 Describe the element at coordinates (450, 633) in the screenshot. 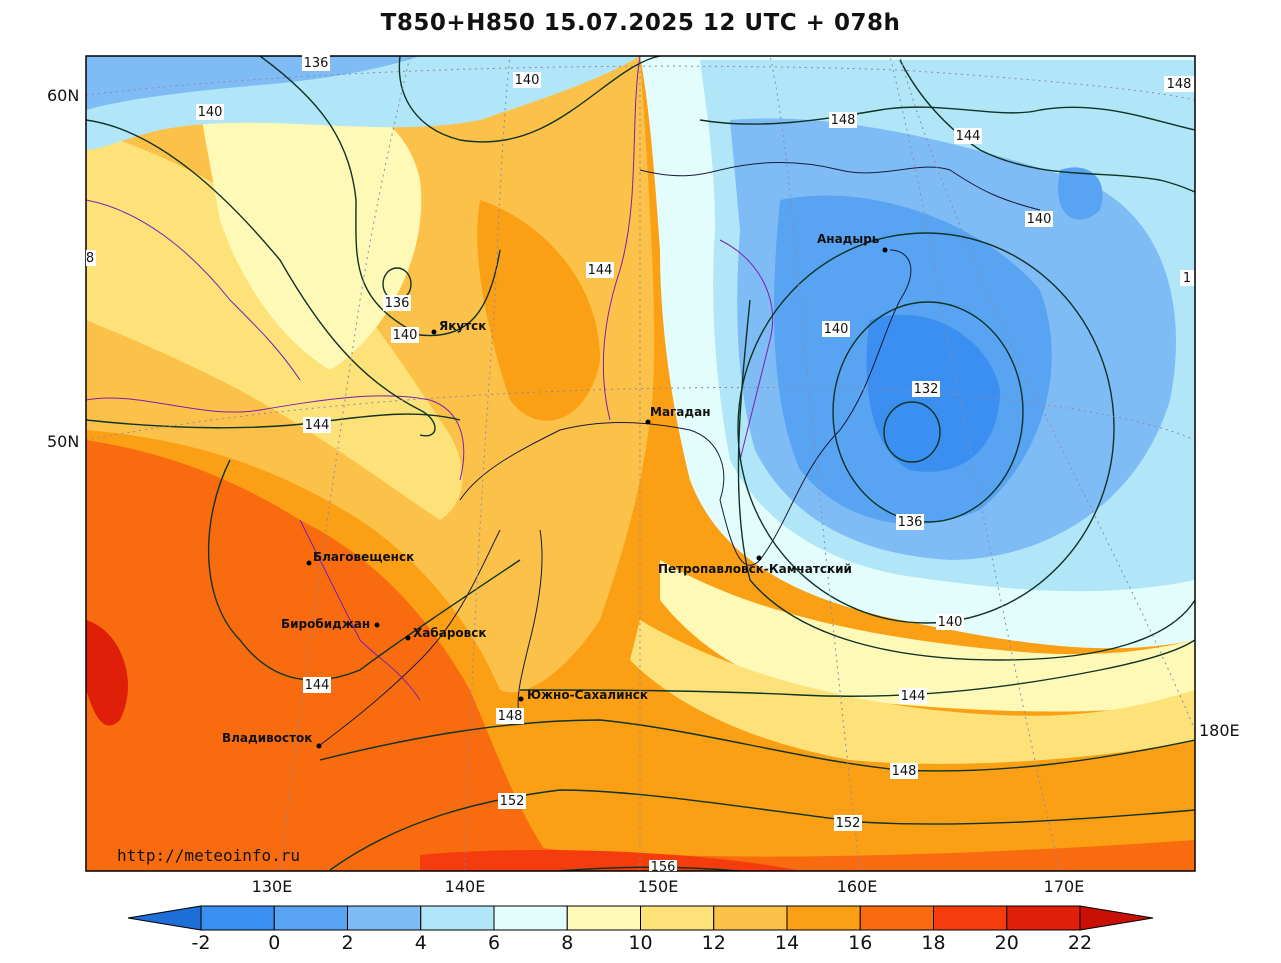

I see `svg-text: Хабаровск` at that location.